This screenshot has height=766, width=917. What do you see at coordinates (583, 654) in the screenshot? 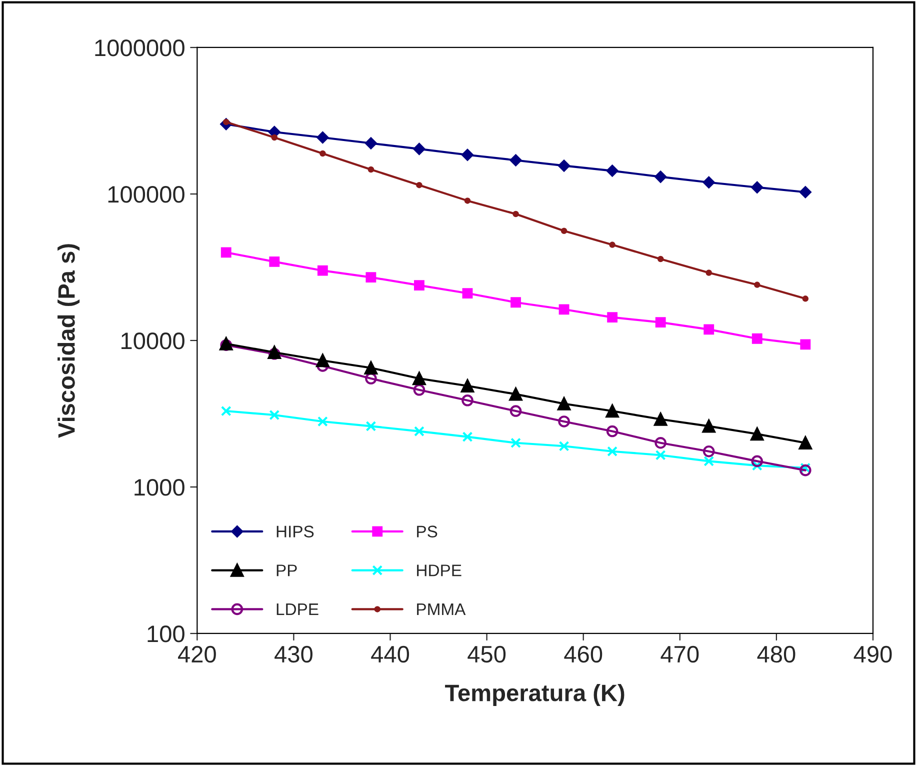
I see `x-tick-label: 460` at bounding box center [583, 654].